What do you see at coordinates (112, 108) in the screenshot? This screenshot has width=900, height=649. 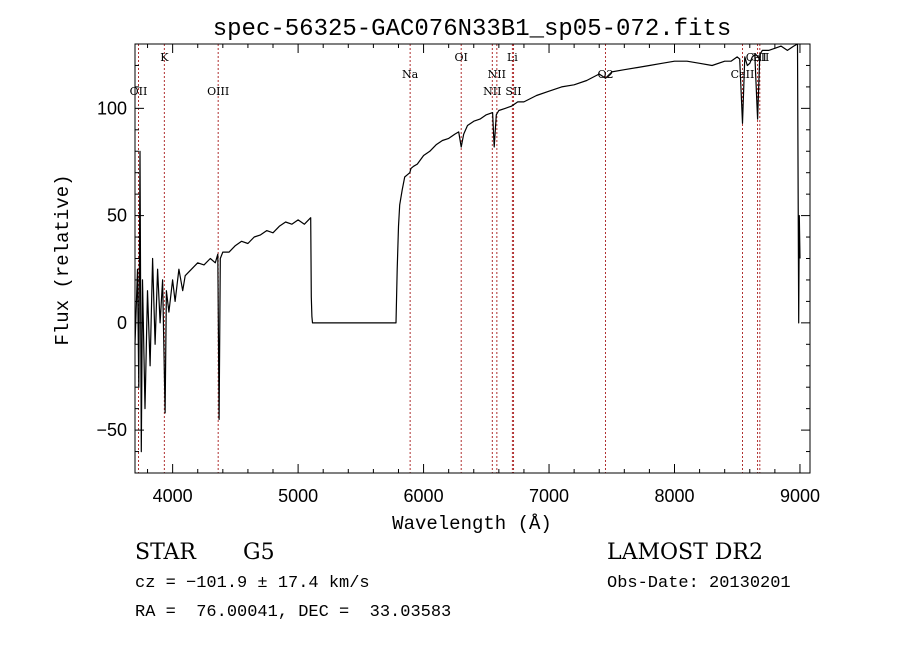 I see `y-tick-label: 100` at bounding box center [112, 108].